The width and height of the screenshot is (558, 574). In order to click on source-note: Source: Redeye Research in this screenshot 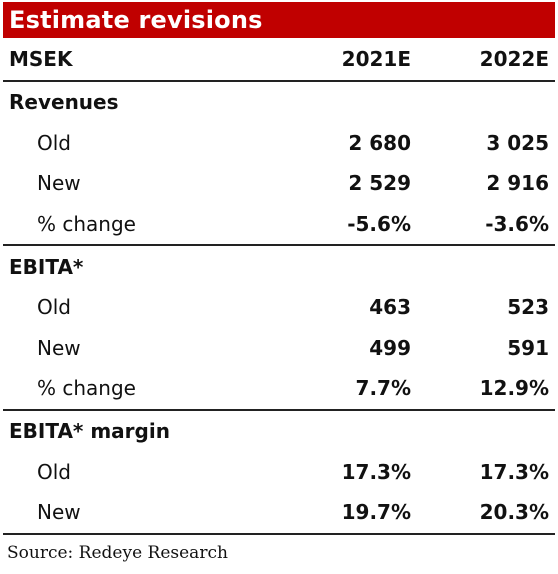, I will do `click(117, 552)`.